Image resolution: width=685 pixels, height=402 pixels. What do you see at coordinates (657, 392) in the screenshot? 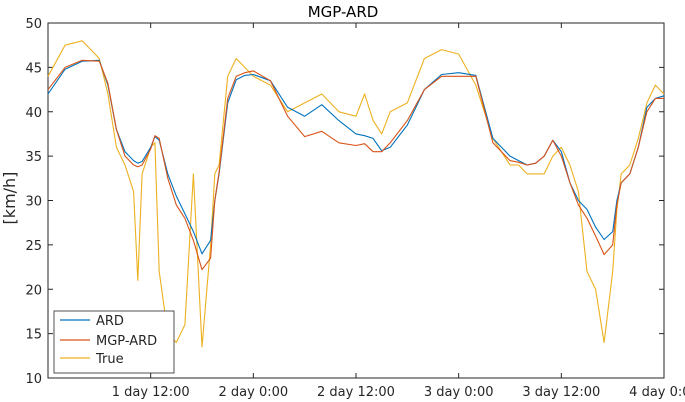
I see `x-tick-label: 4 day 0:00` at bounding box center [657, 392].